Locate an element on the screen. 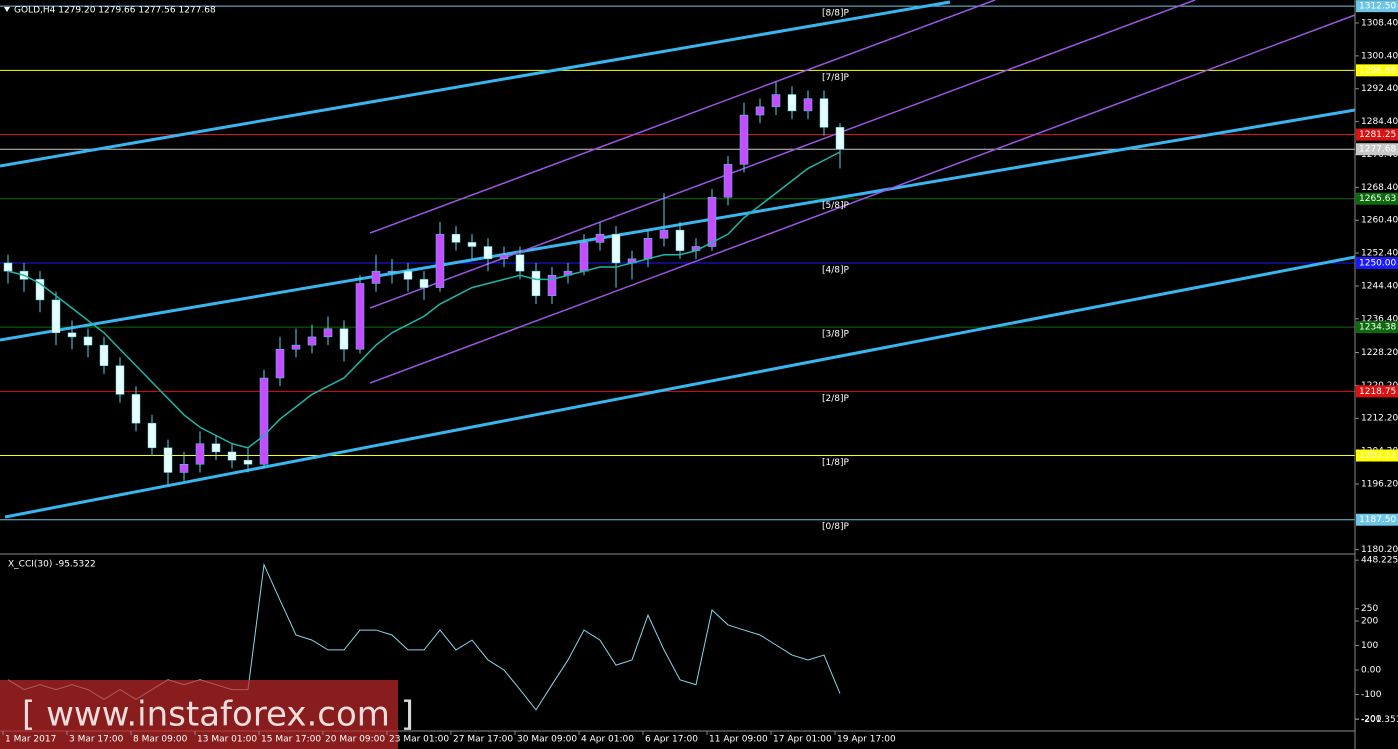 This screenshot has width=1398, height=749. x-tick-label: 6 Apr 17:00 is located at coordinates (671, 740).